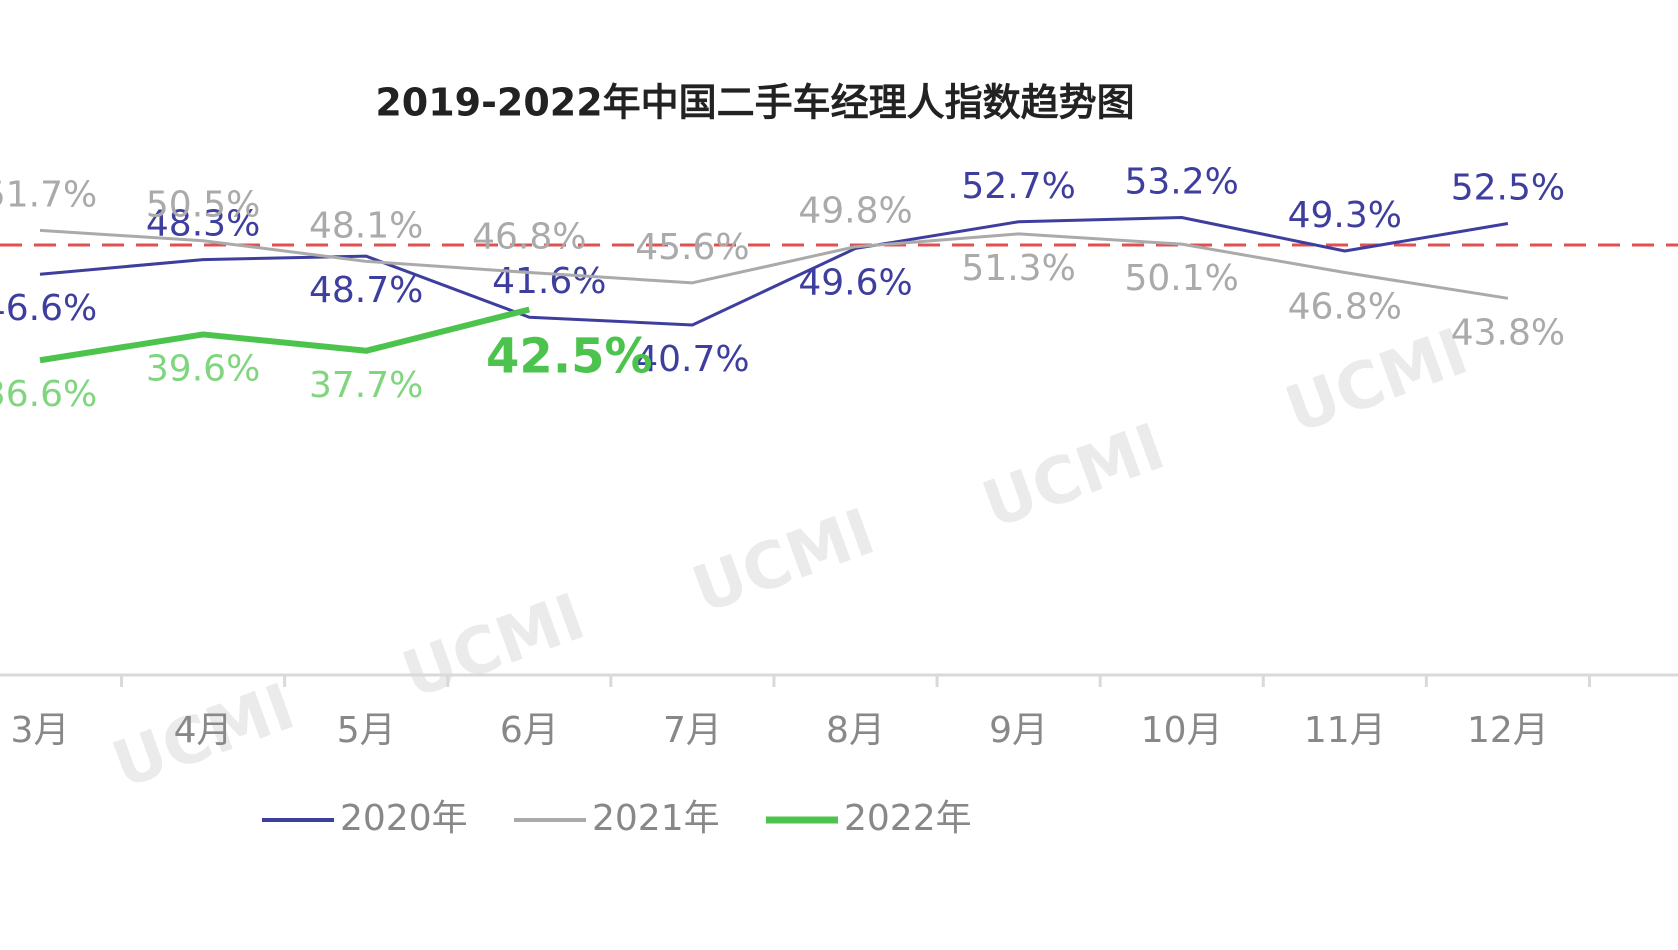 The height and width of the screenshot is (950, 1678). Describe the element at coordinates (203, 730) in the screenshot. I see `x-tick-label: 4月` at that location.